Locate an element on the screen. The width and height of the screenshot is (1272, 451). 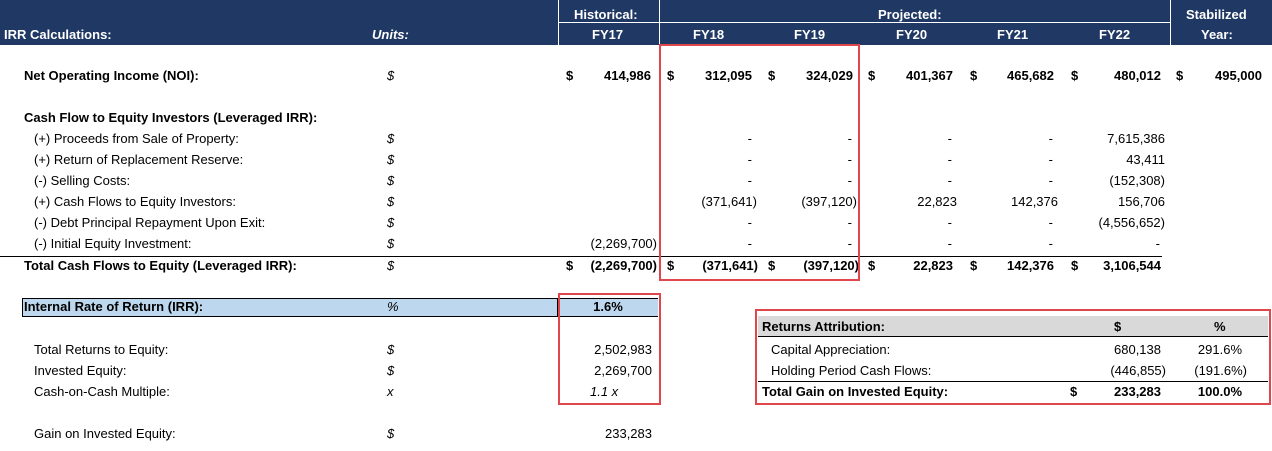
gain-unit: $ is located at coordinates (391, 433).